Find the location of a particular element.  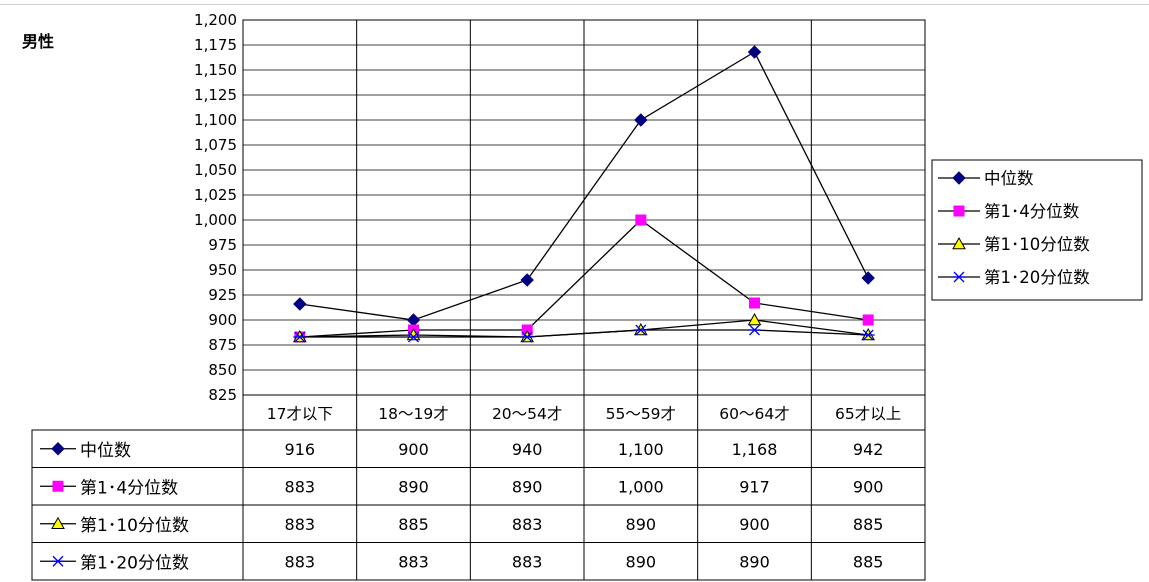

y-tick-label: 1,100 is located at coordinates (215, 120).